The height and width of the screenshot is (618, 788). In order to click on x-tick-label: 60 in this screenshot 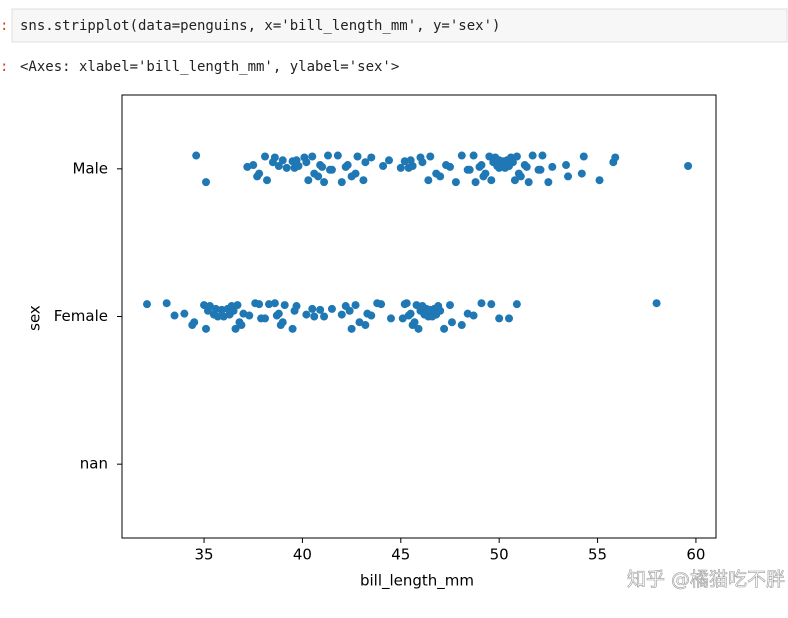, I will do `click(695, 555)`.